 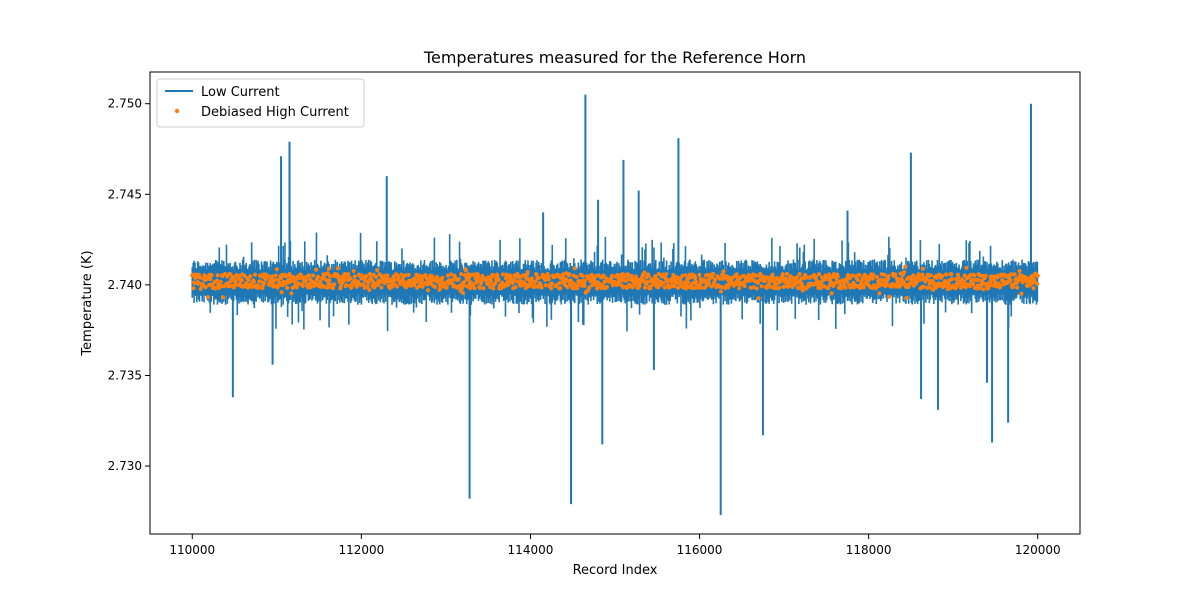 I want to click on legend-entry-debiased-high-current: Debiased High Current, so click(x=275, y=112).